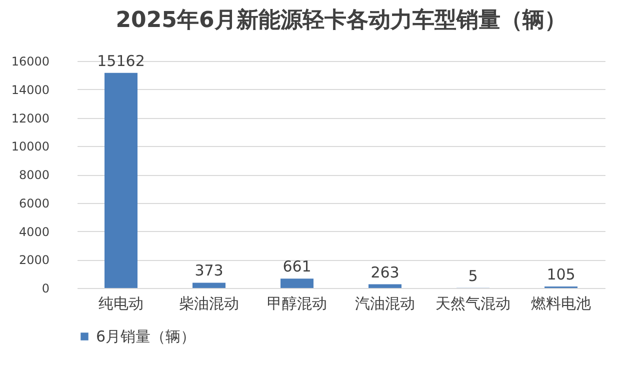 The width and height of the screenshot is (639, 365). Describe the element at coordinates (297, 303) in the screenshot. I see `x-tick-label: 甲醇混动` at that location.